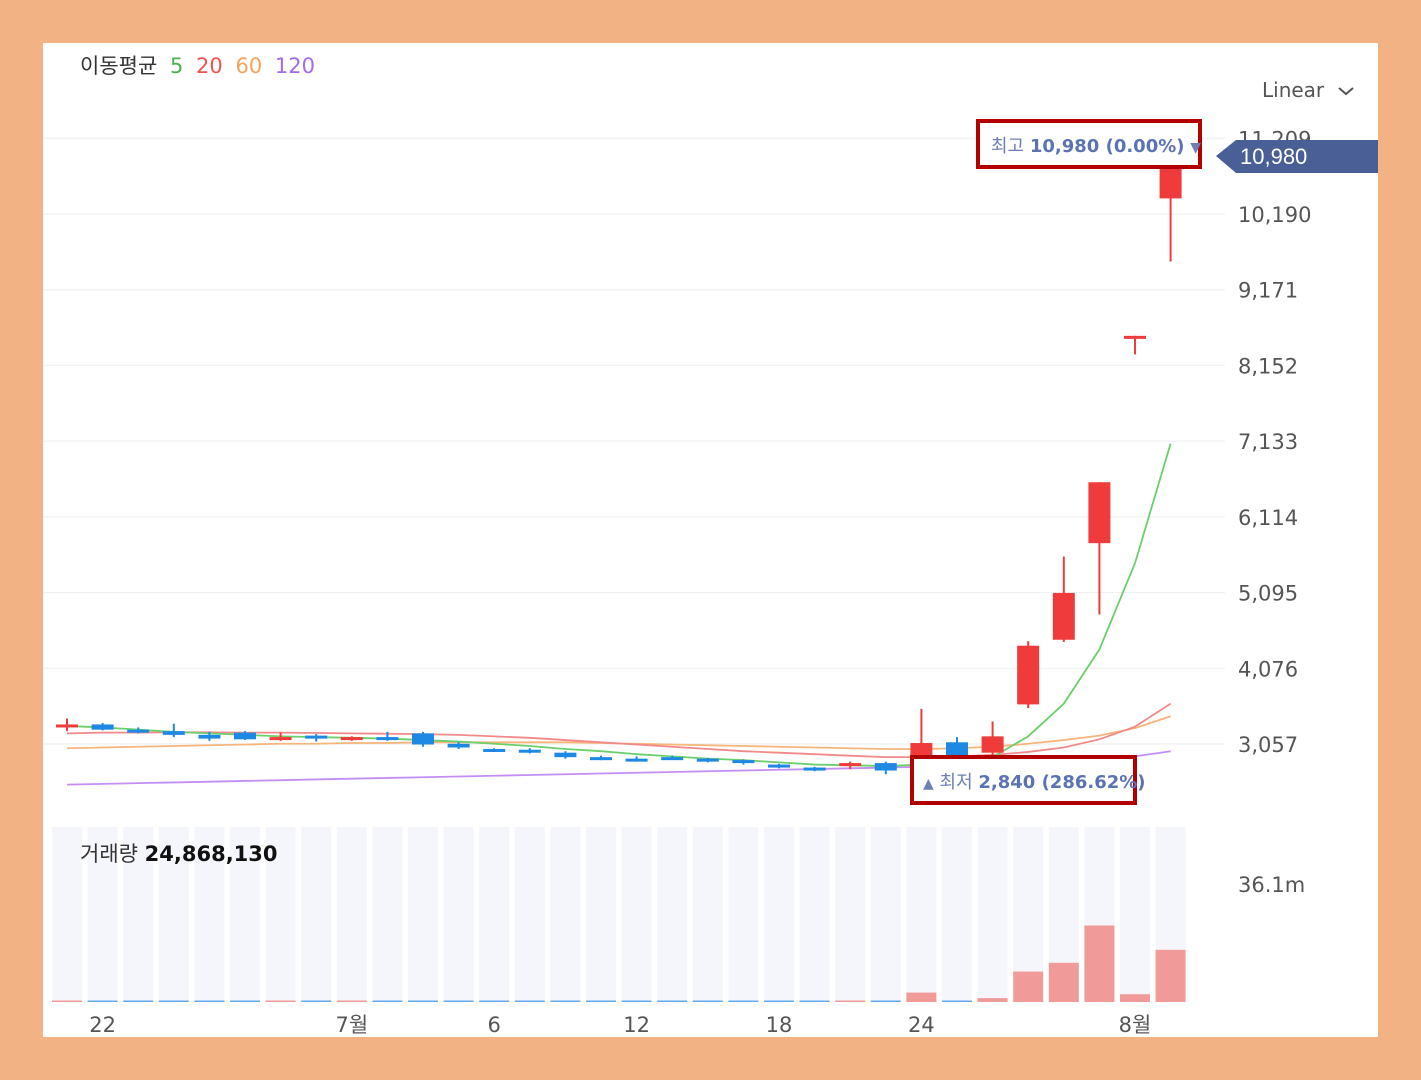 The image size is (1421, 1080). Describe the element at coordinates (1268, 669) in the screenshot. I see `price-tick-label: 4,076` at that location.